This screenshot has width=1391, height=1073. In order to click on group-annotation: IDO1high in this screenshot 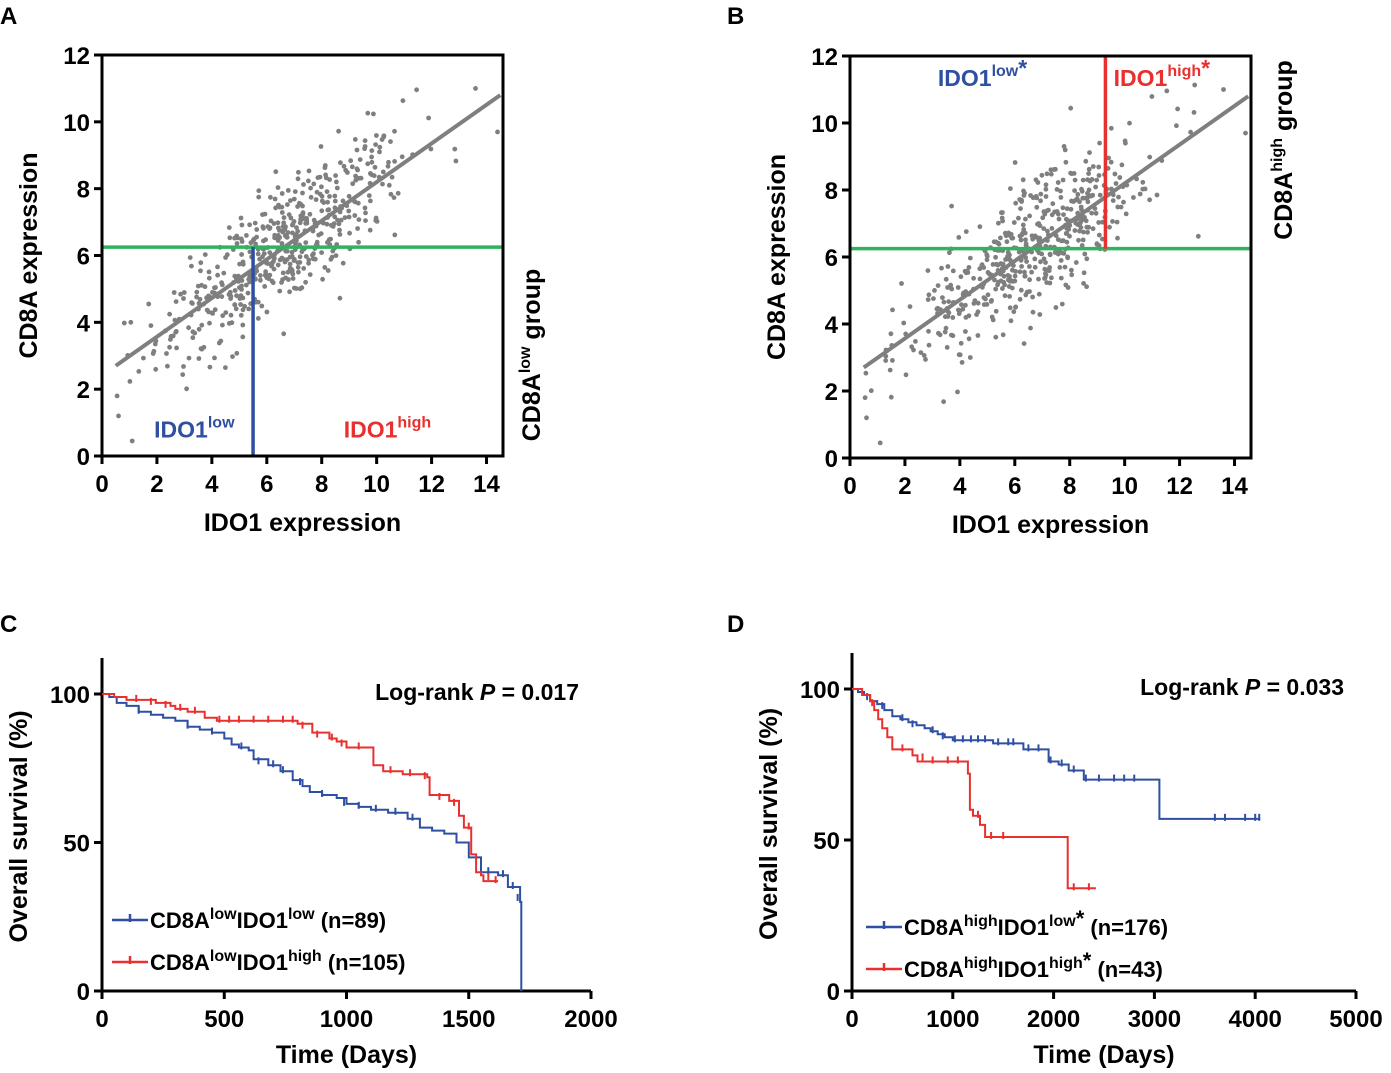, I will do `click(387, 429)`.